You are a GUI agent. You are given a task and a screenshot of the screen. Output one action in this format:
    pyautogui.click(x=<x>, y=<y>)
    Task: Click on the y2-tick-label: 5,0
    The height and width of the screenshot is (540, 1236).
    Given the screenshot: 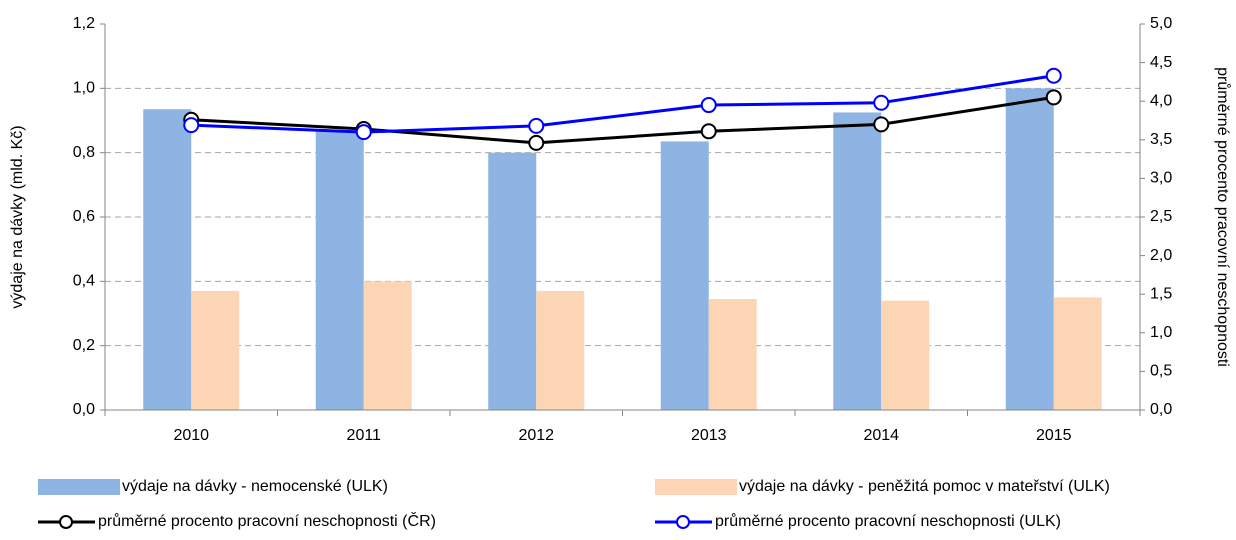 What is the action you would take?
    pyautogui.click(x=1161, y=23)
    